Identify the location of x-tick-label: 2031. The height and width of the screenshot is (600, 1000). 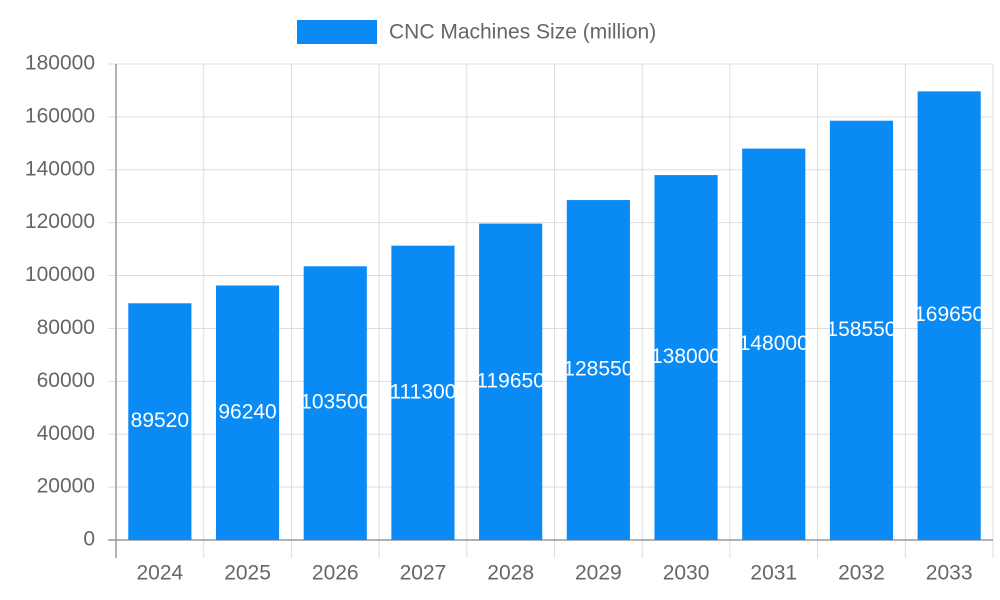
(773, 573).